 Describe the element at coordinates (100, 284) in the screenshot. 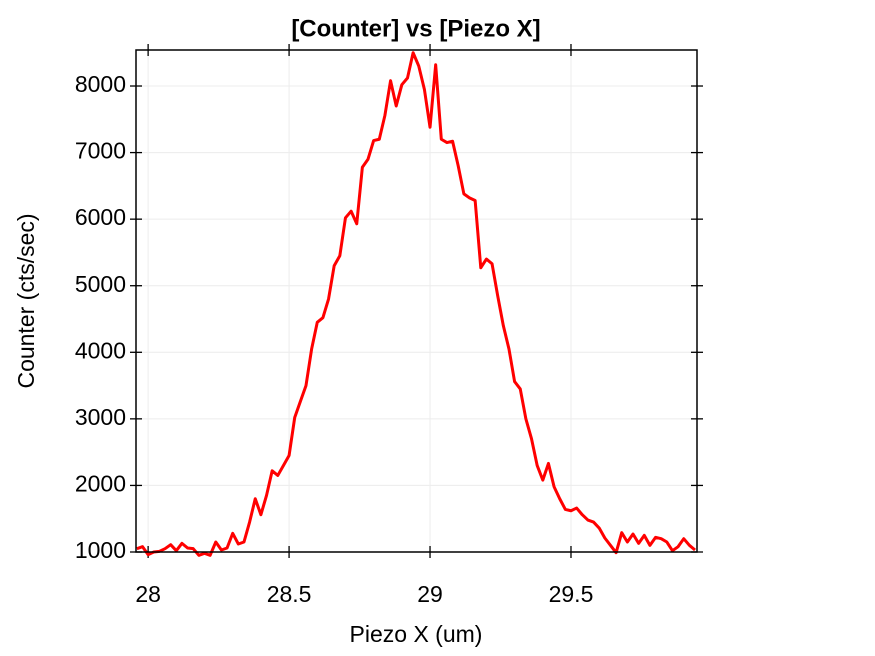

I see `y-tick-label: 5000` at that location.